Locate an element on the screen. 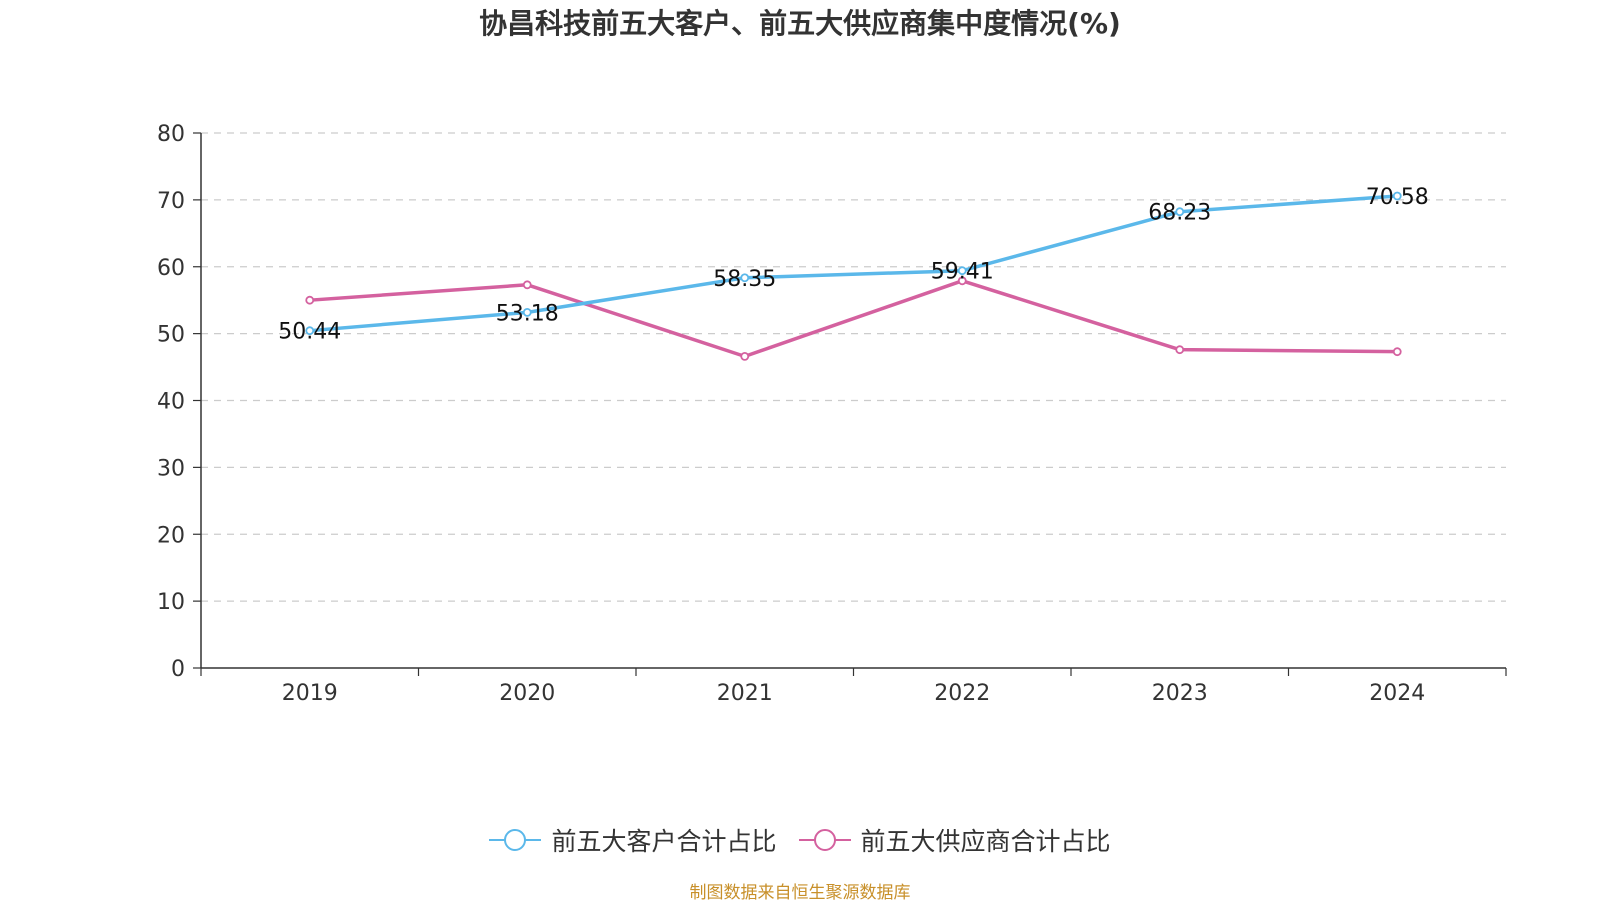 The width and height of the screenshot is (1600, 903). x-tick-label: 2020 is located at coordinates (527, 693).